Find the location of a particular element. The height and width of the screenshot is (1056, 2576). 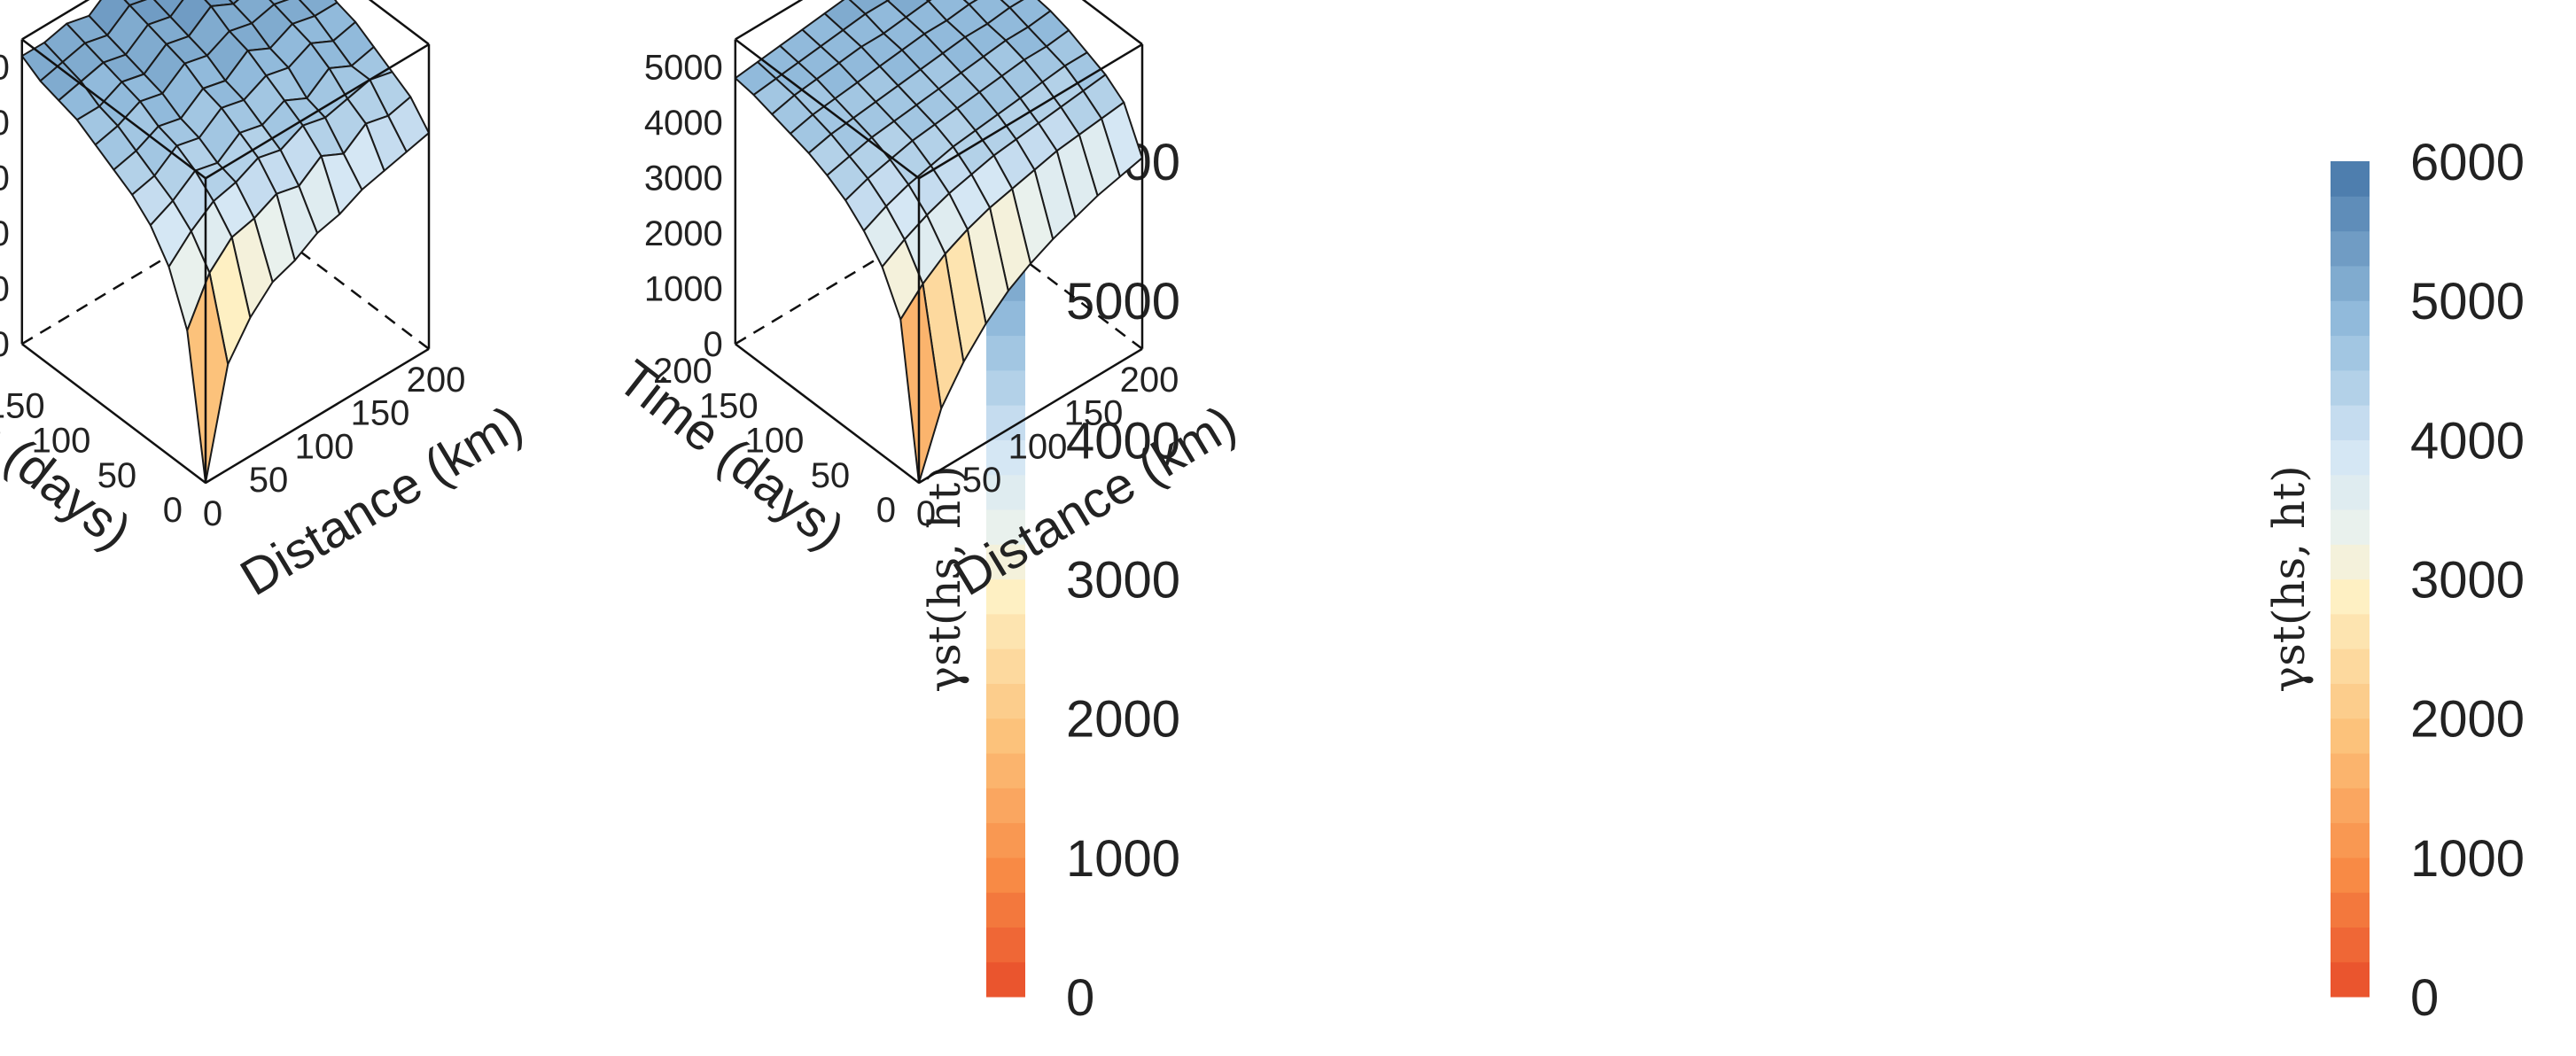

colorbar-tick-label: 6000 is located at coordinates (2467, 163).